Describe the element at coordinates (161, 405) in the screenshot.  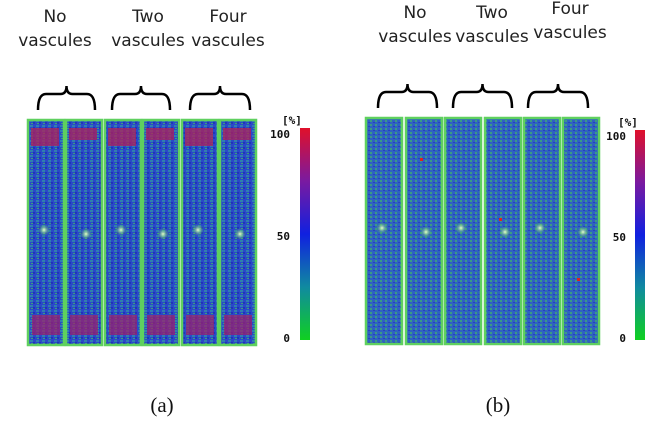
I see `caption: (a)` at that location.